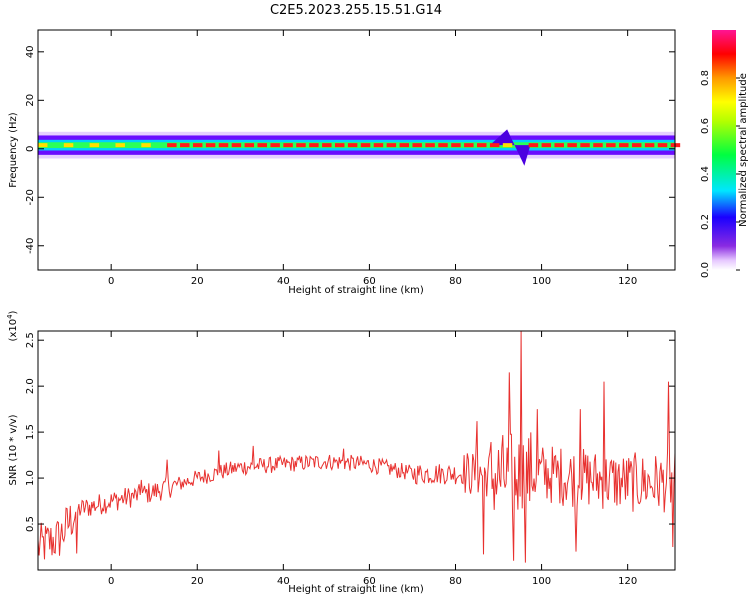 The image size is (750, 600). Describe the element at coordinates (705, 126) in the screenshot. I see `colorbar-tick-label: 0.6` at that location.